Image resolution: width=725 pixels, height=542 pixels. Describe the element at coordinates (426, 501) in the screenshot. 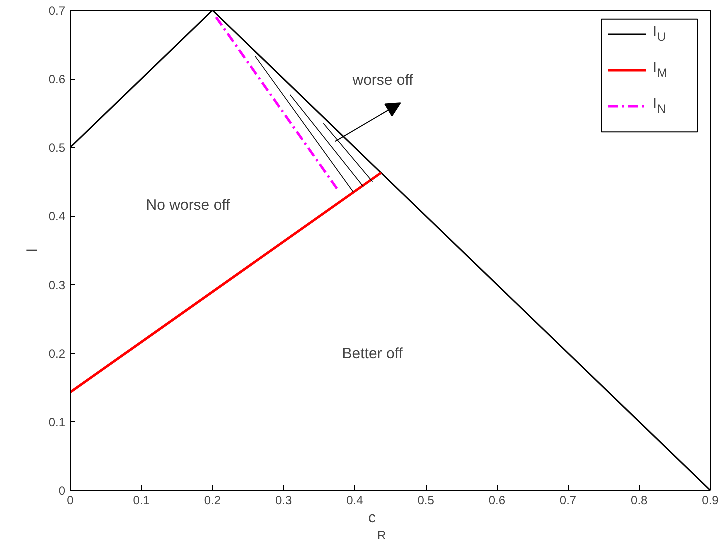

I see `x-tick-label: 0.5` at that location.